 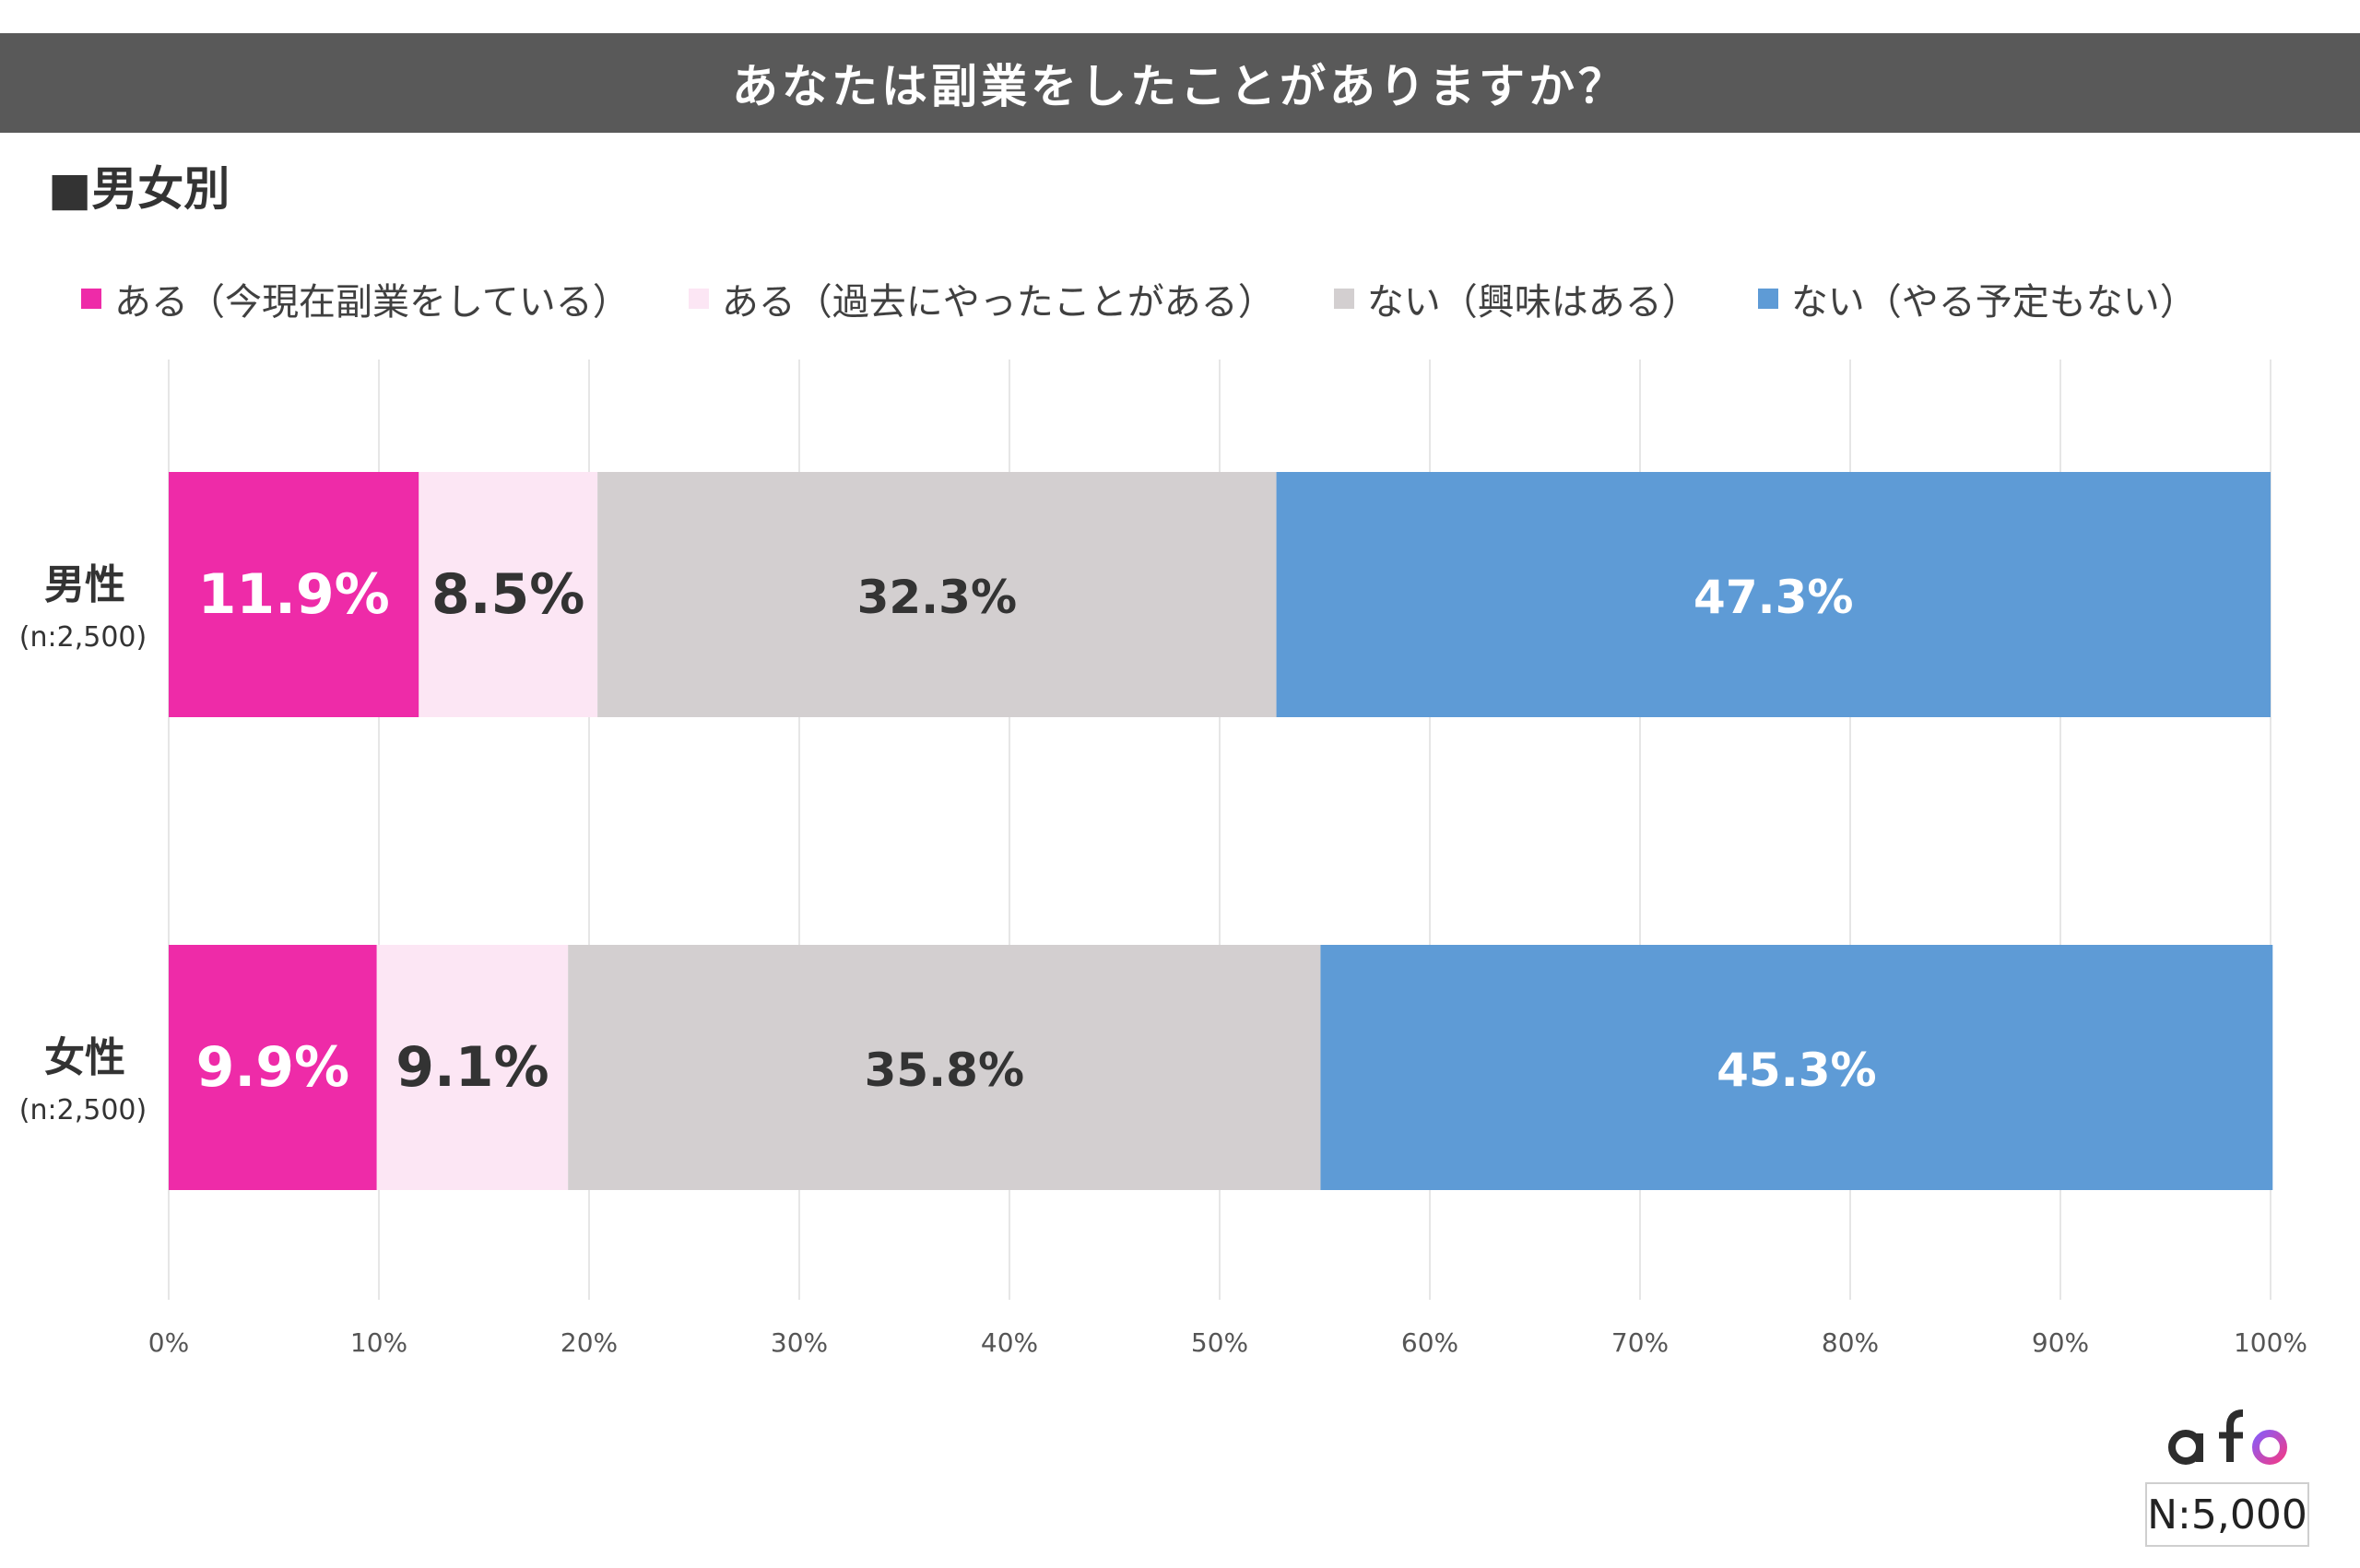 I want to click on legend-label-current: ある（今現在副業をしている）, so click(x=372, y=303).